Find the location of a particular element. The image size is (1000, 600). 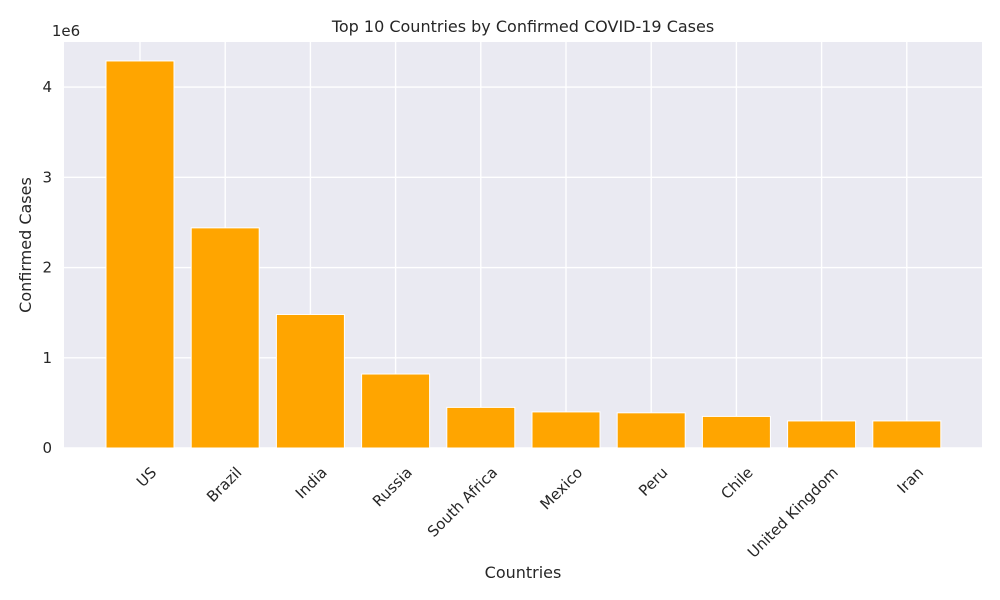

x-tick-label: Chile is located at coordinates (736, 483).